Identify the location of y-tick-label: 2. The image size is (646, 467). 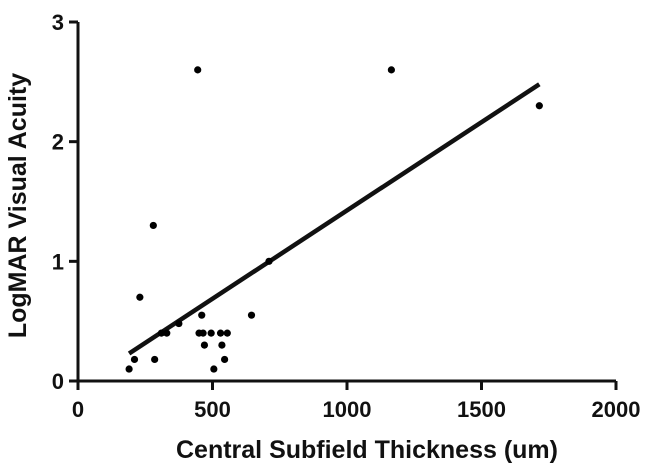
(58, 142).